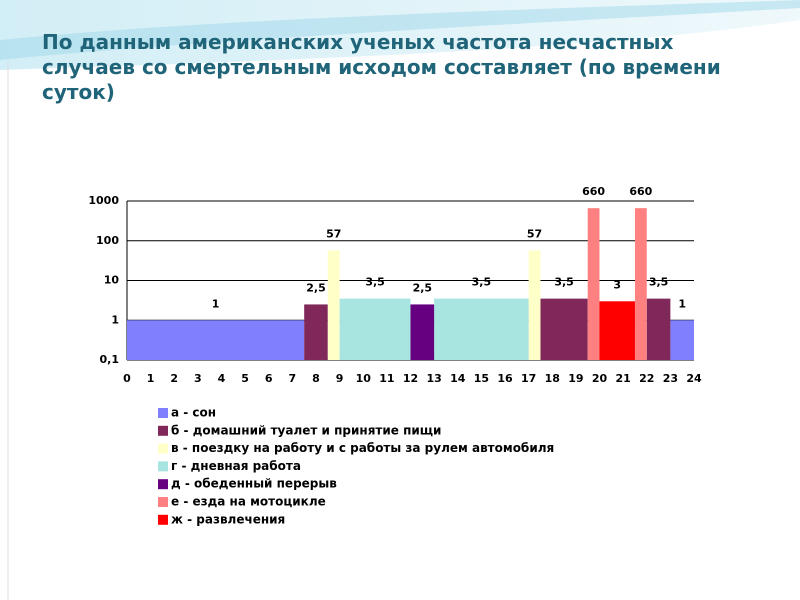 The width and height of the screenshot is (800, 600). I want to click on x-tick-label: 14, so click(458, 378).